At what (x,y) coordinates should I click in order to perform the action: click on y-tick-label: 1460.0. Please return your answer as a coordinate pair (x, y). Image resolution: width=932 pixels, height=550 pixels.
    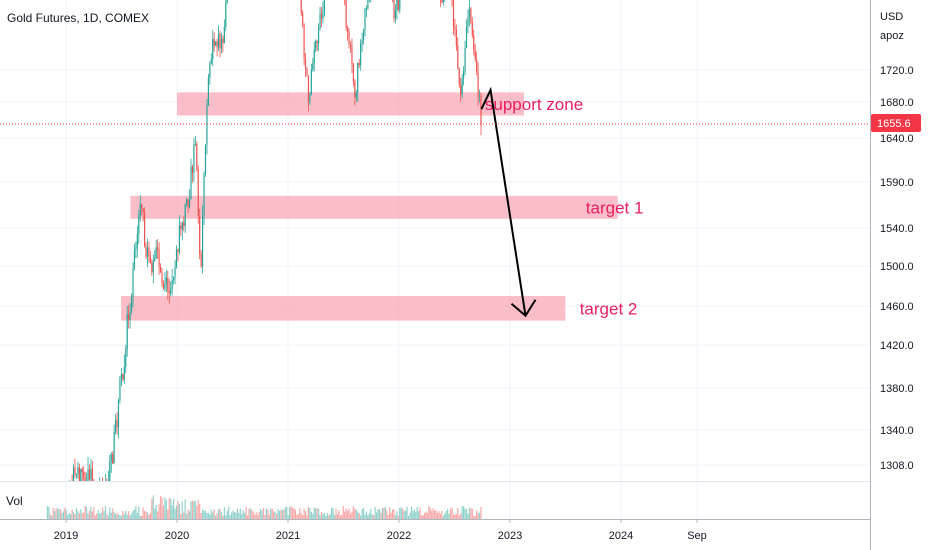
    Looking at the image, I should click on (897, 307).